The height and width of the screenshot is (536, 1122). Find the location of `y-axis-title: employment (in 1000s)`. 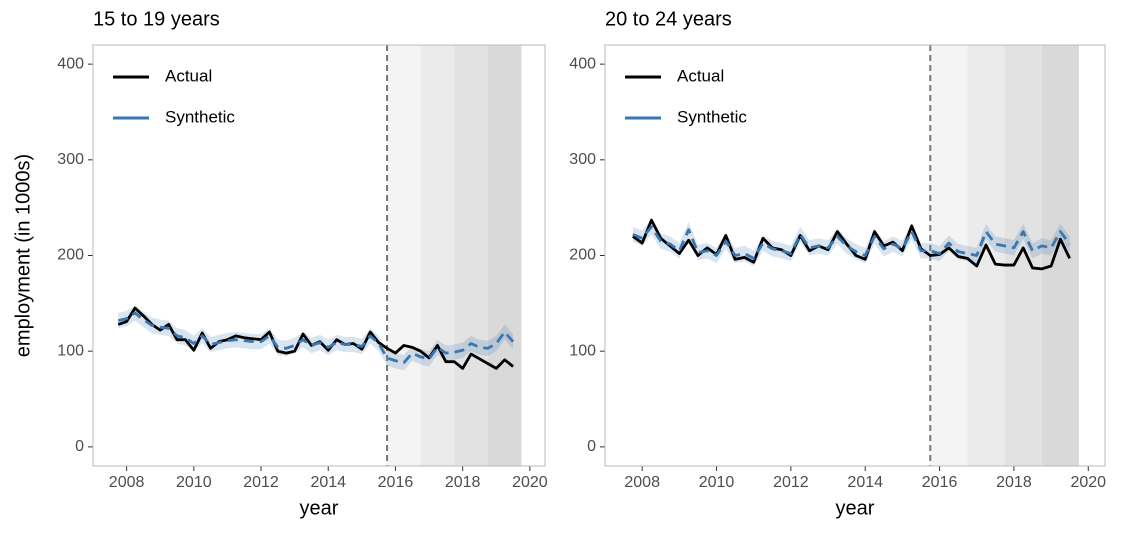

y-axis-title: employment (in 1000s) is located at coordinates (23, 255).